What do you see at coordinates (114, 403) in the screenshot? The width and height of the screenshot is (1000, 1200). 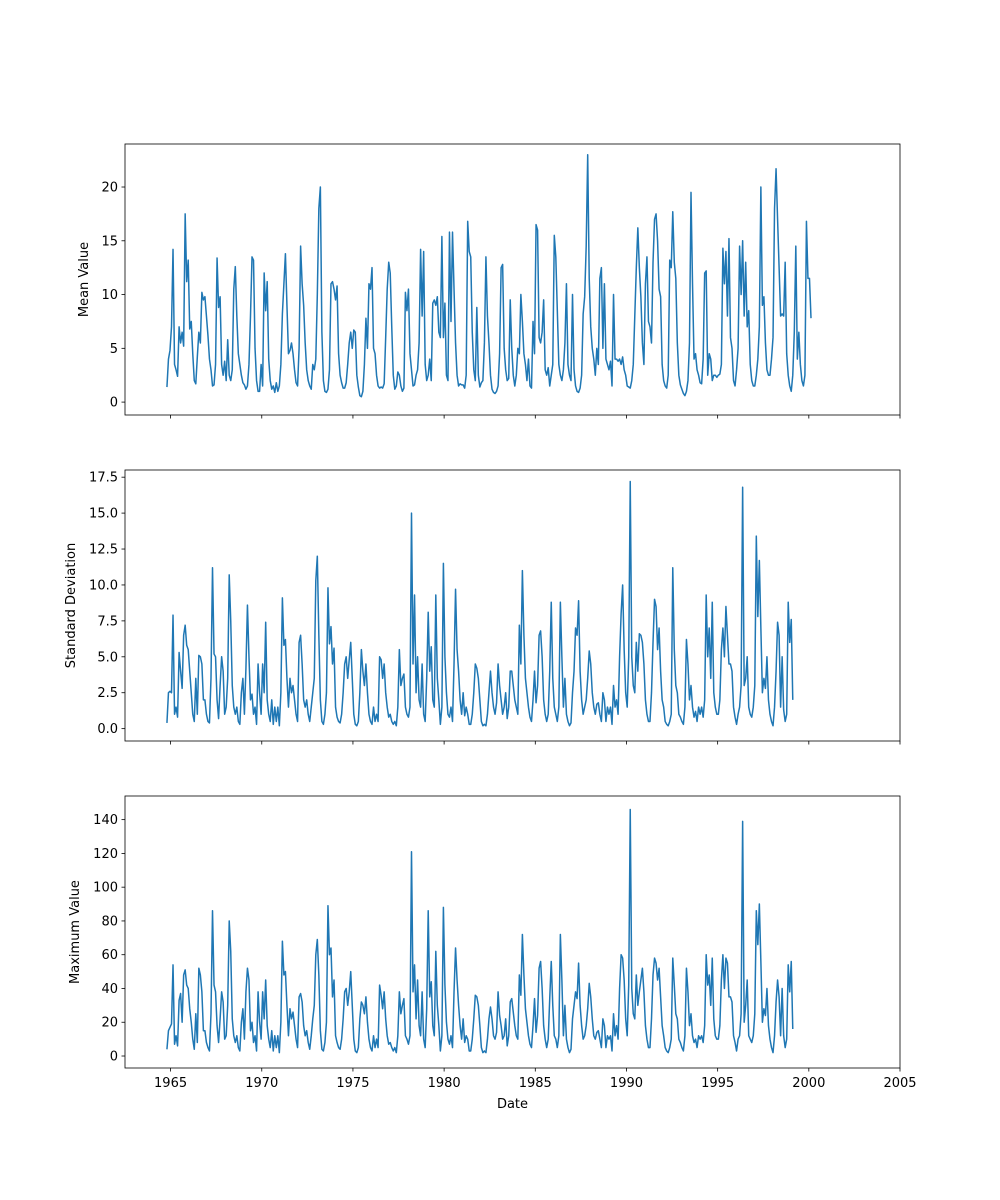 I see `y-tick-label-mean-value: 0` at bounding box center [114, 403].